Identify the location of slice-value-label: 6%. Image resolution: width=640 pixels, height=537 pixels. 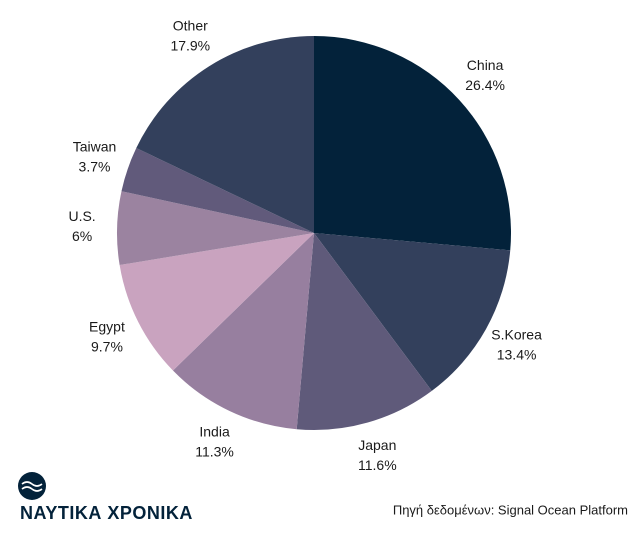
(82, 236).